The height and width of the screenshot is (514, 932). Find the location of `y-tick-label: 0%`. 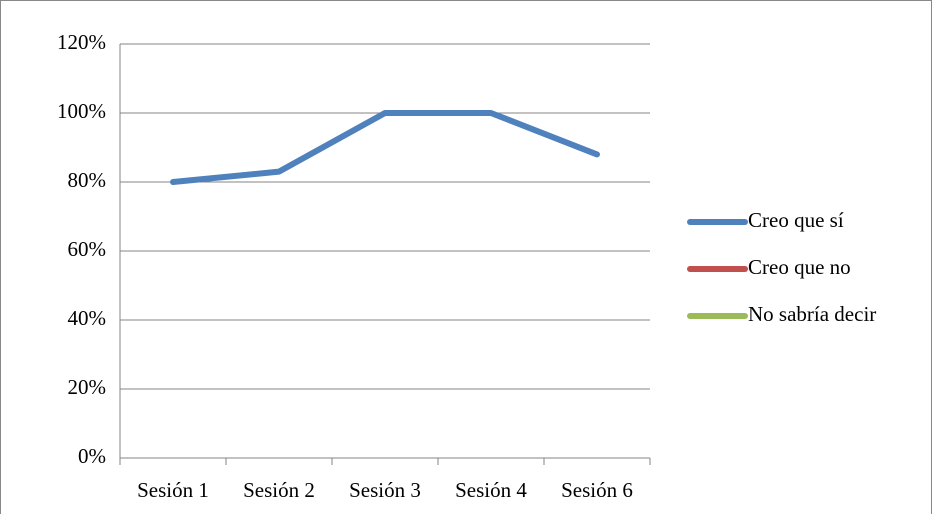

y-tick-label: 0% is located at coordinates (92, 456).